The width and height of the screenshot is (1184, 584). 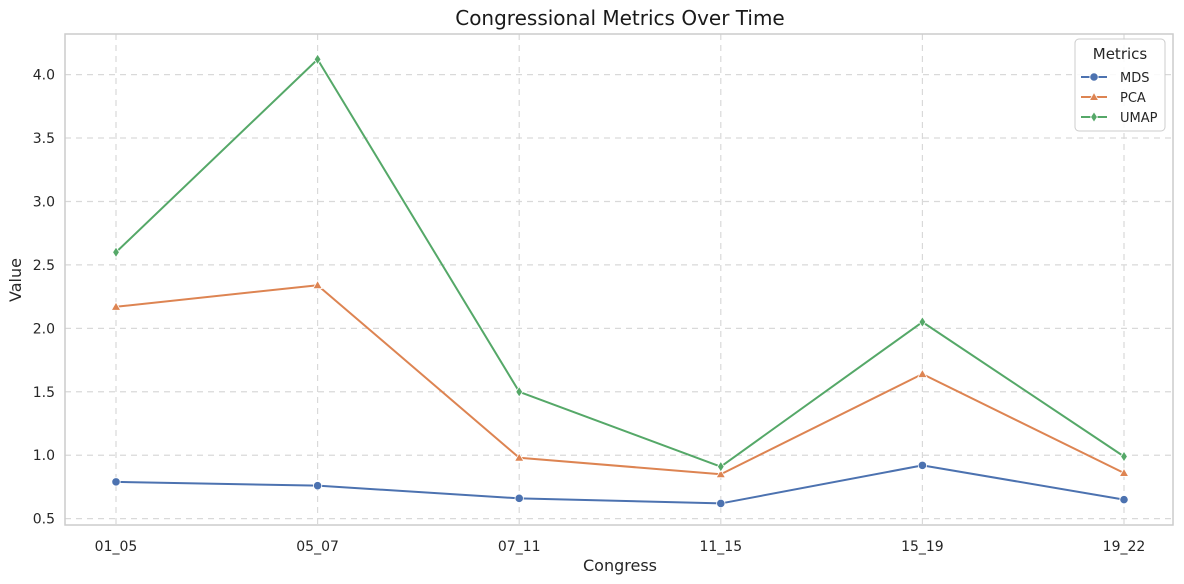 I want to click on y-tick-label: 3.0, so click(x=44, y=202).